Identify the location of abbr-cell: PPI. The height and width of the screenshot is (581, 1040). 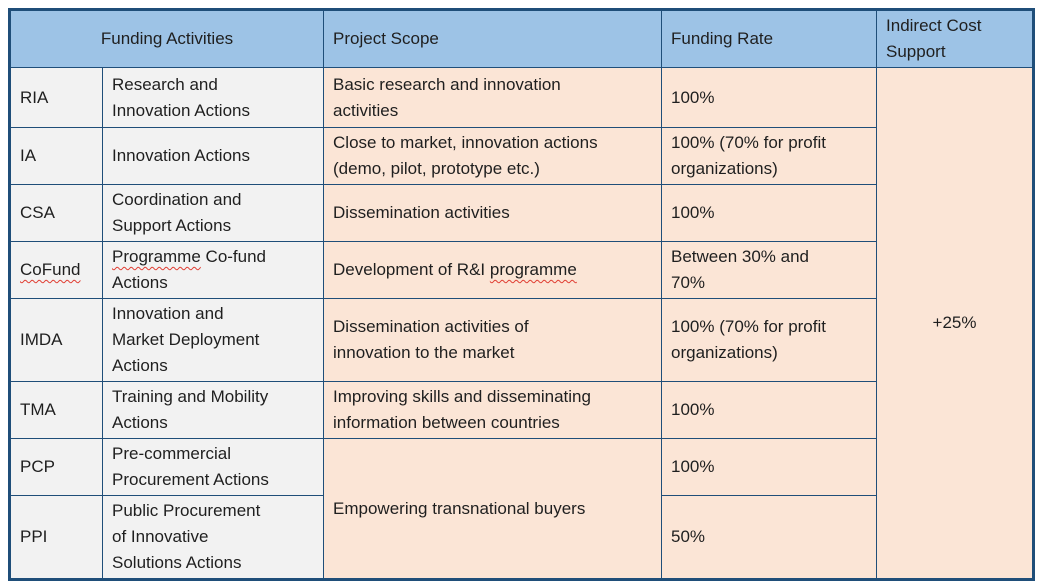
(56, 537).